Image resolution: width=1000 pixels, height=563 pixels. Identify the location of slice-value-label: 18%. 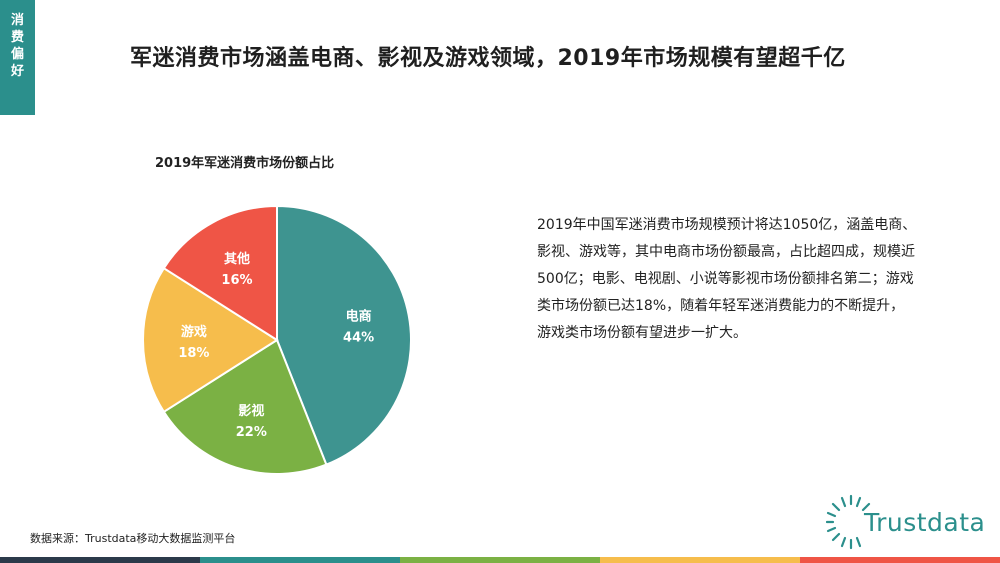
(193, 353).